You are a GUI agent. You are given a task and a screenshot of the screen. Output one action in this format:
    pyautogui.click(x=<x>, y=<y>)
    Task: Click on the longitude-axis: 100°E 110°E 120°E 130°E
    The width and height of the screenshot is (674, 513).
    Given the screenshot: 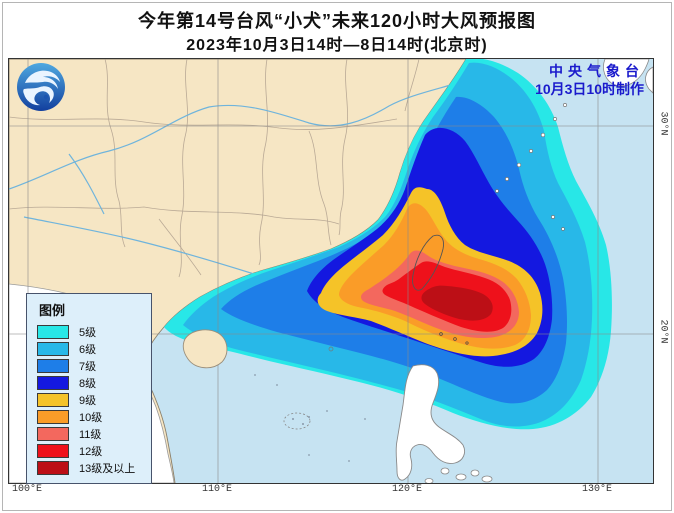 What is the action you would take?
    pyautogui.click(x=337, y=491)
    